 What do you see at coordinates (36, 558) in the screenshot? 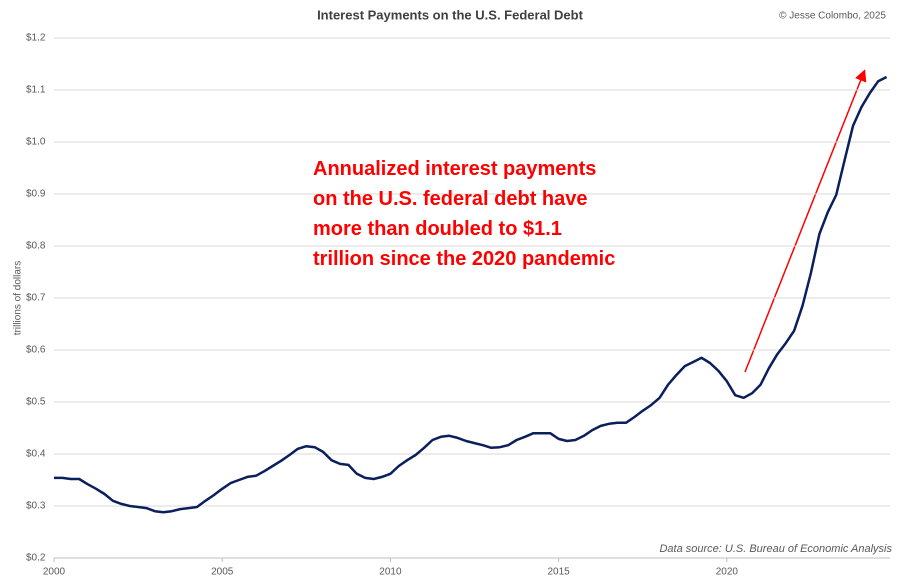
I see `y-tick-label: $0.2` at bounding box center [36, 558].